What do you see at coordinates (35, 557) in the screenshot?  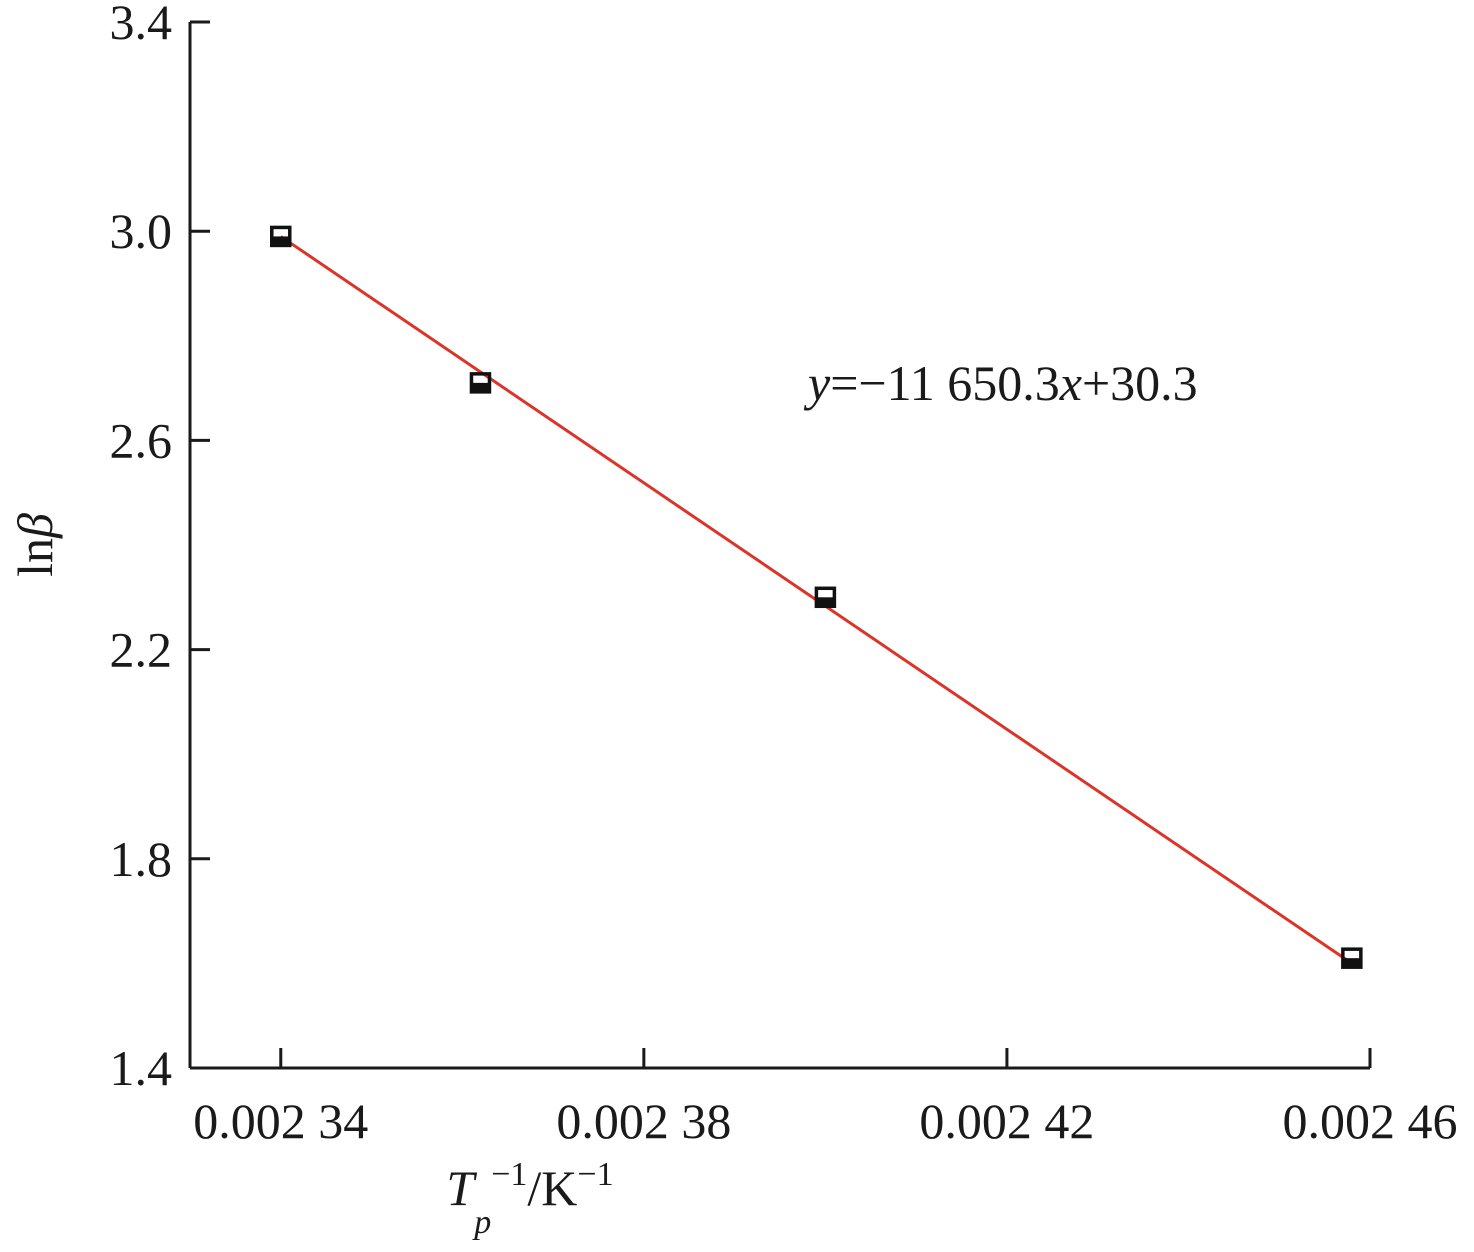 I see `y-label-part: ln` at bounding box center [35, 557].